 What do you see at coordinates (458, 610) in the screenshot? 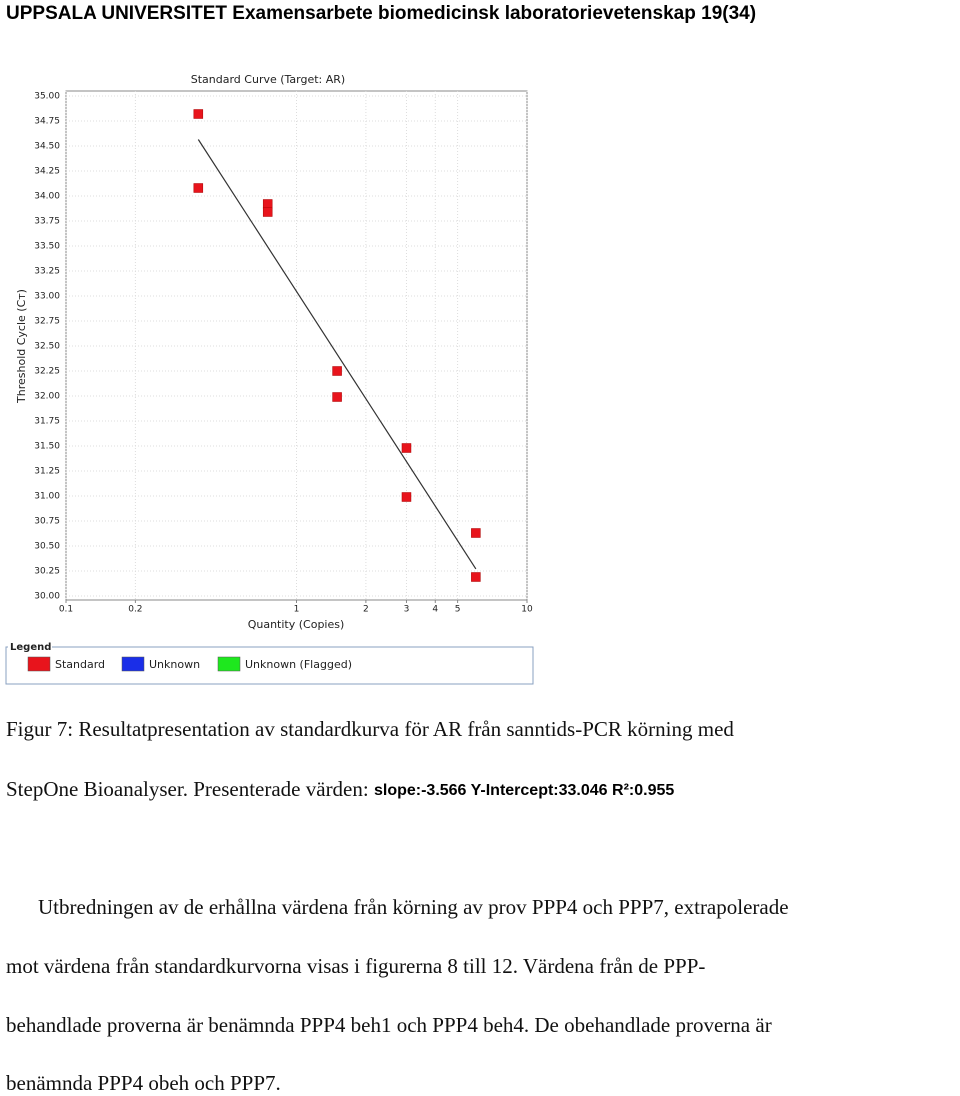
I see `x-tick-label: 5` at bounding box center [458, 610].